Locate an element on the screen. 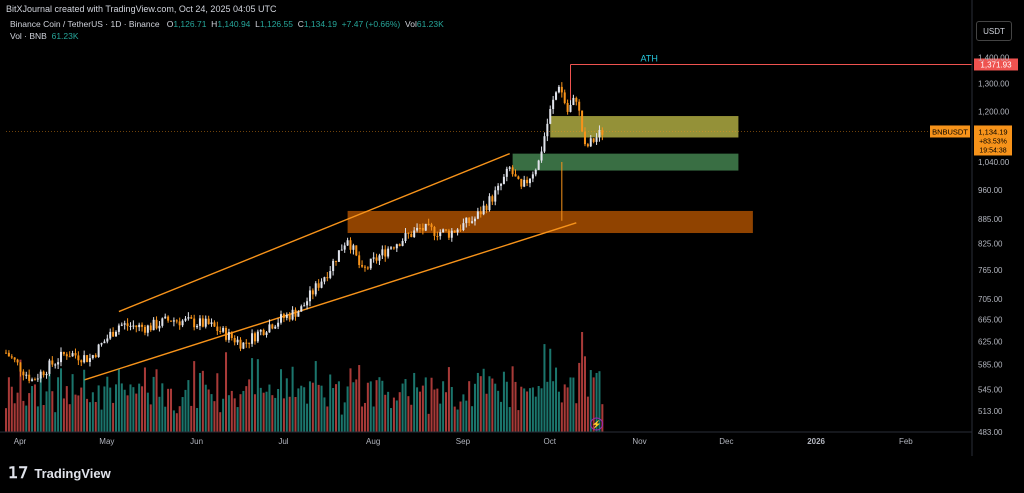 The image size is (1024, 493). close-value: 1,134.19 is located at coordinates (320, 24).